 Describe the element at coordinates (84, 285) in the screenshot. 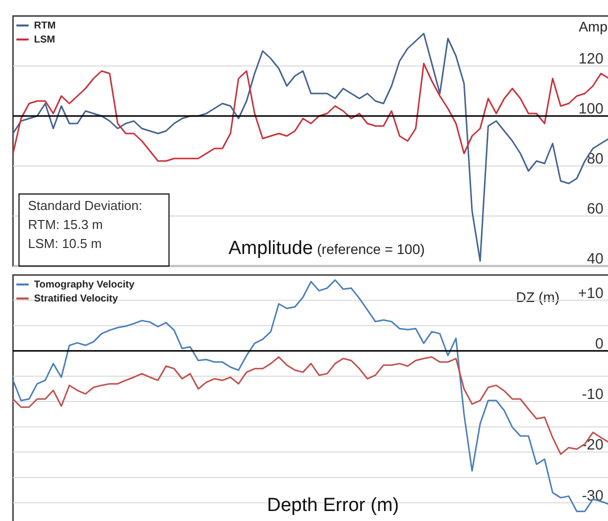

I see `legend-label: Tomography Velocity` at that location.